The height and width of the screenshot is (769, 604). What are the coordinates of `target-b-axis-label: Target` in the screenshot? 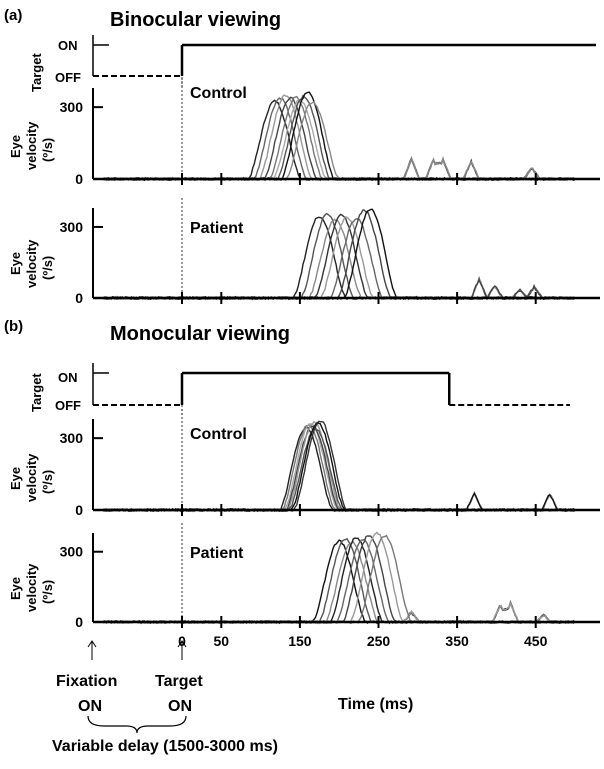 It's located at (36, 392).